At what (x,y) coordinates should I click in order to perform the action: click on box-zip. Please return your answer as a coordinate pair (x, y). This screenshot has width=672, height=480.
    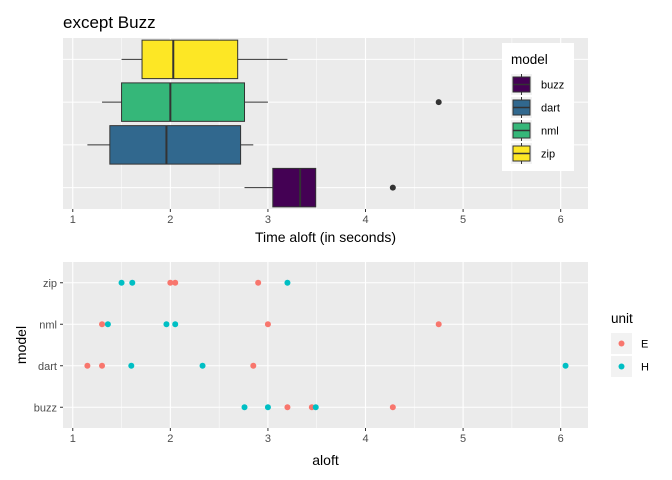
    Looking at the image, I should click on (204, 59).